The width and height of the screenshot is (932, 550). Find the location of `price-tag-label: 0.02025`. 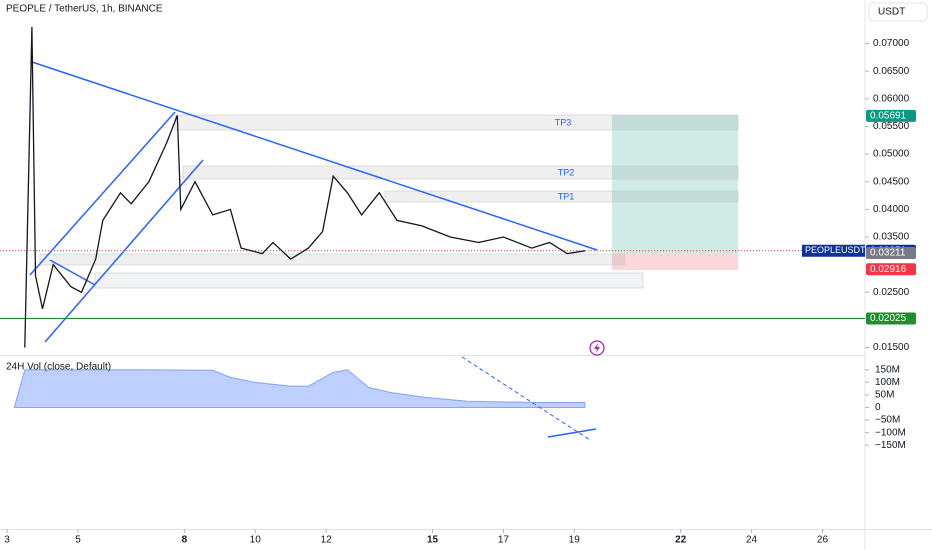

price-tag-label: 0.02025 is located at coordinates (888, 318).